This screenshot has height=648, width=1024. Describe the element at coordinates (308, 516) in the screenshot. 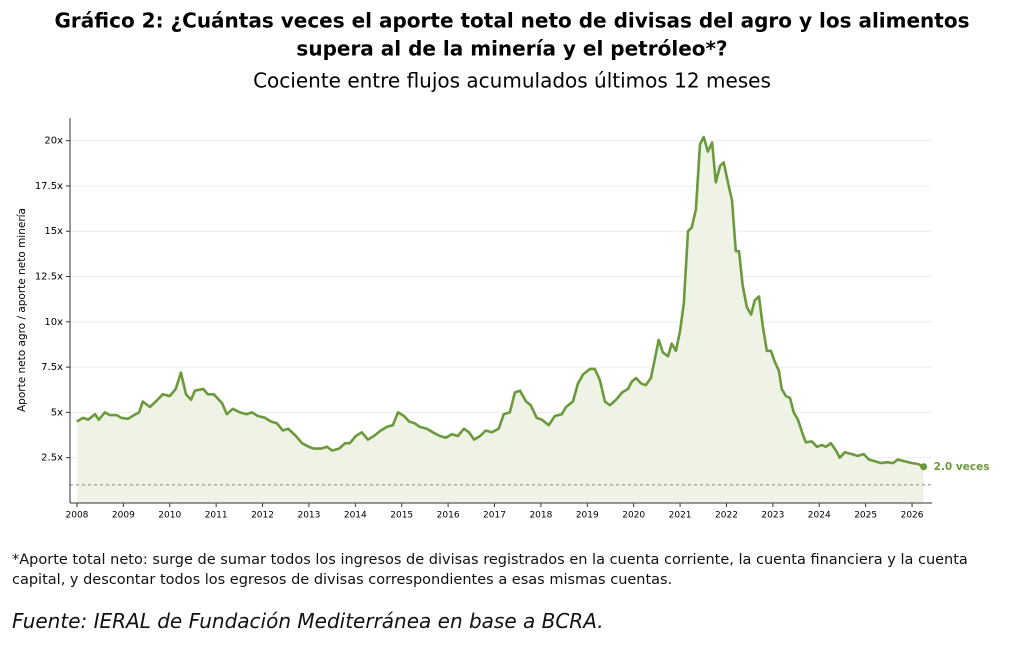

I see `x-tick-label: 2013` at that location.